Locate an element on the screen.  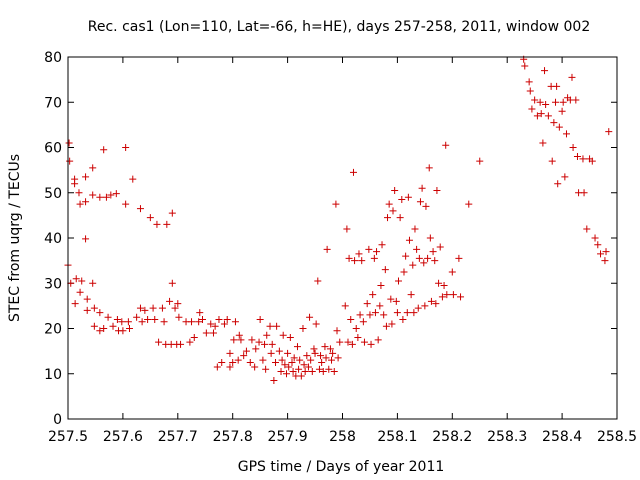
y-tick-label: 40 is located at coordinates (53, 239).